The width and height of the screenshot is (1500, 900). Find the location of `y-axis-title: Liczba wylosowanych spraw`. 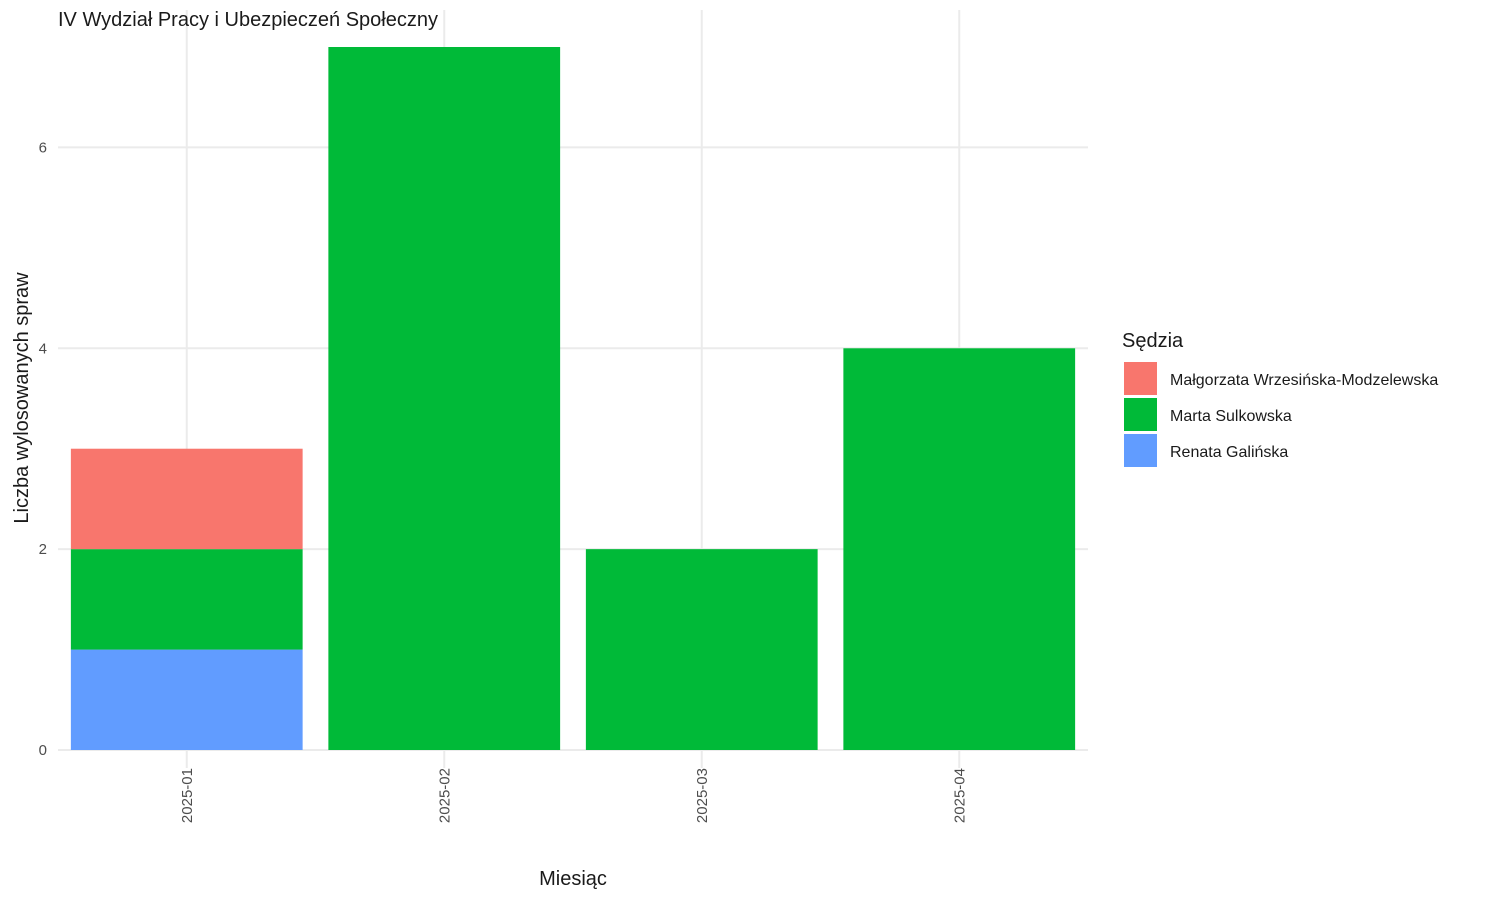

y-axis-title: Liczba wylosowanych spraw is located at coordinates (22, 398).